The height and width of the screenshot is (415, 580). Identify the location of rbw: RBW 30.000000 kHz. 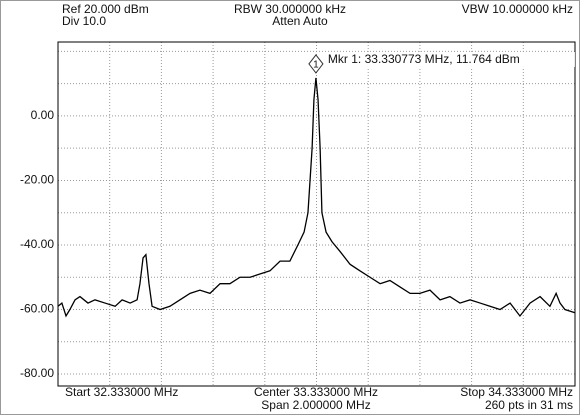
(290, 9).